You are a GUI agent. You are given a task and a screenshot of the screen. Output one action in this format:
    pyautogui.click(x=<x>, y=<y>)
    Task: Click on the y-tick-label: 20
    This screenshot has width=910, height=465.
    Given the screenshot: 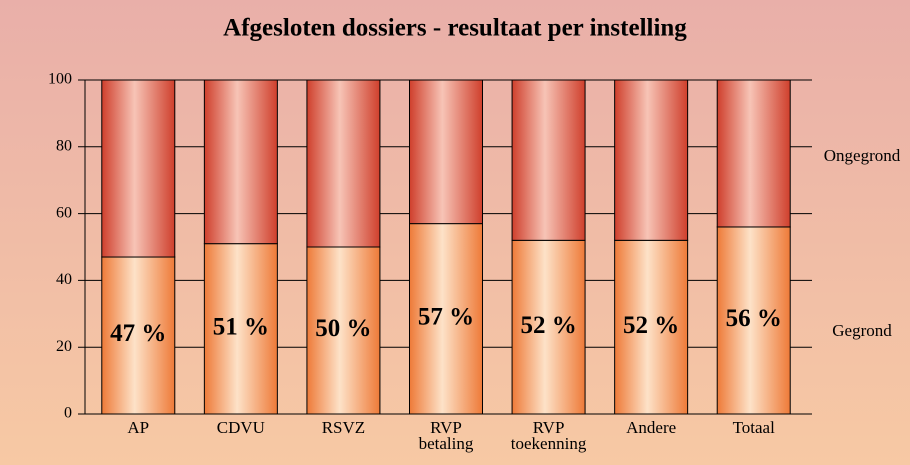 What is the action you would take?
    pyautogui.click(x=64, y=346)
    